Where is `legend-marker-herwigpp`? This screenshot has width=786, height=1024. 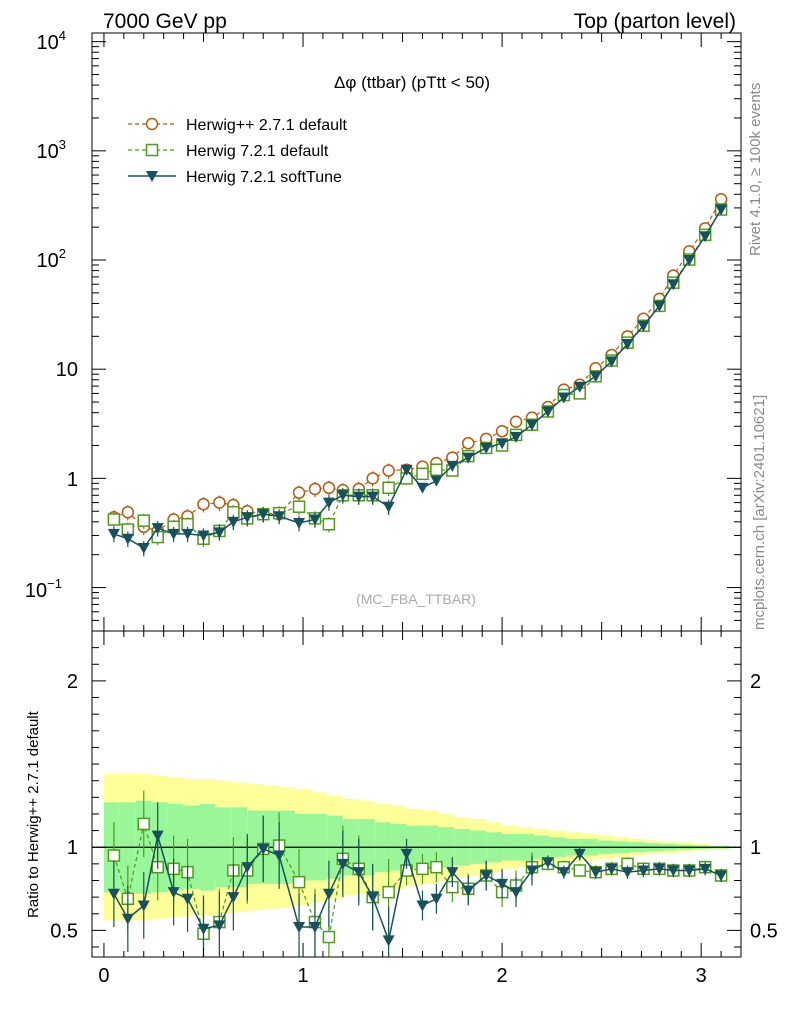
legend-marker-herwigpp is located at coordinates (152, 124).